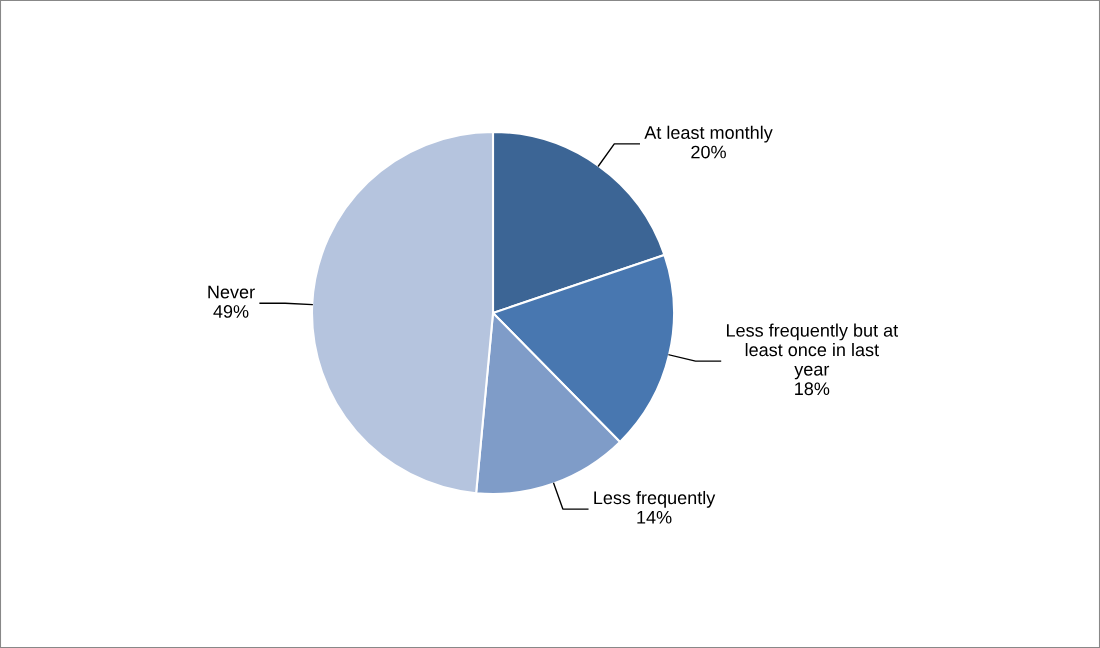 The image size is (1100, 648). What do you see at coordinates (231, 311) in the screenshot?
I see `data-label: 49%` at bounding box center [231, 311].